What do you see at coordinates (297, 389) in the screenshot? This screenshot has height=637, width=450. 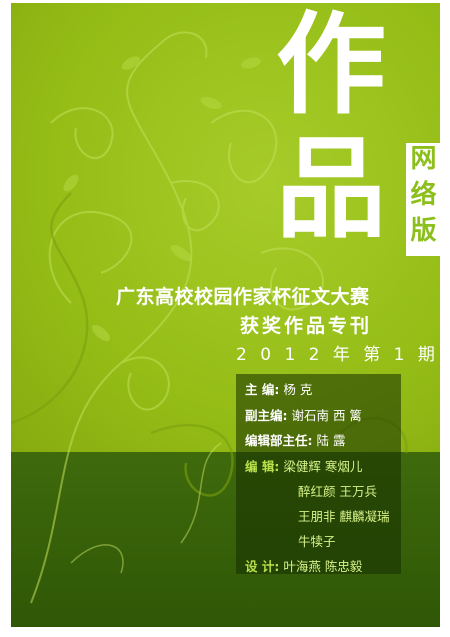 I see `credit-chief-value: 杨 克` at bounding box center [297, 389].